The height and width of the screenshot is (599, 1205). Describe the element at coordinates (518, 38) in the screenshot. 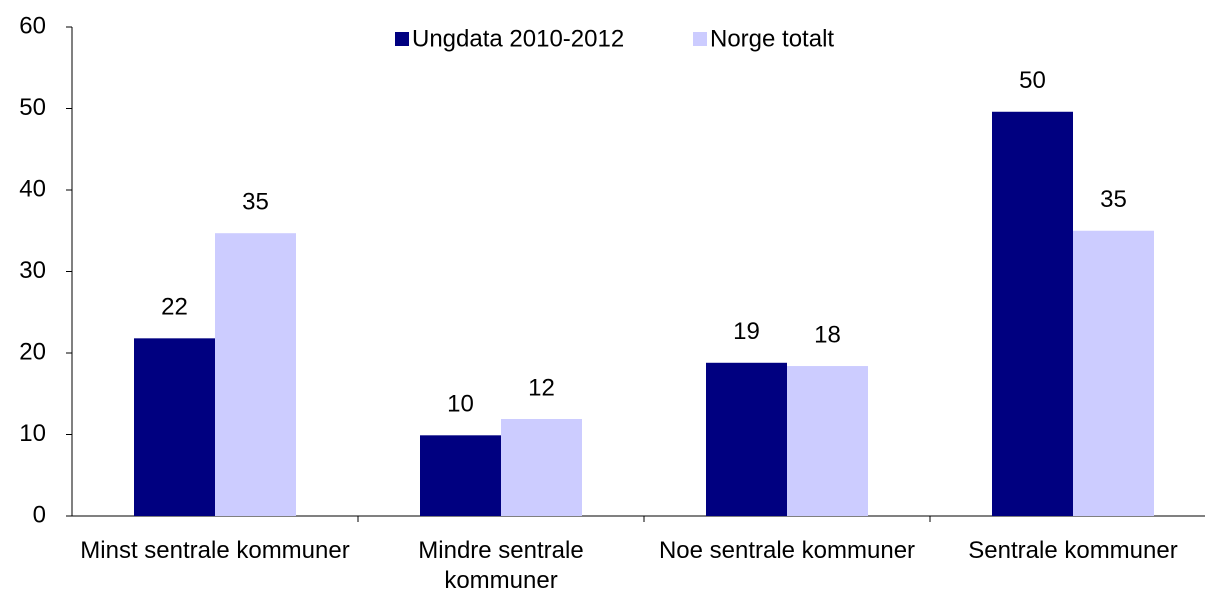

I see `legend-label: Ungdata 2010-2012` at that location.